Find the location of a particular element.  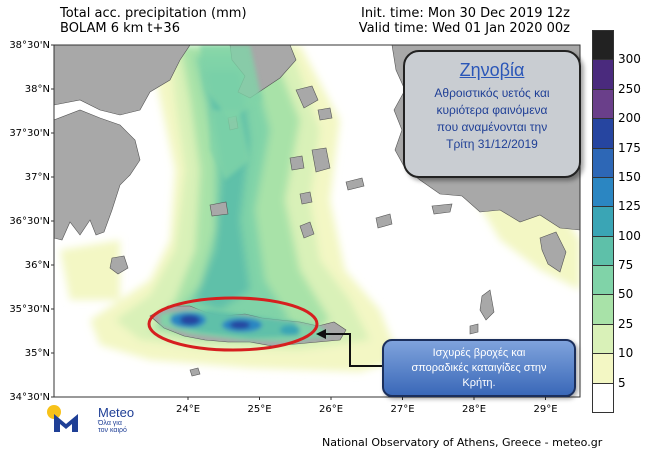

alert-line-2: σποραδικές καταιγίδες στην is located at coordinates (479, 368).